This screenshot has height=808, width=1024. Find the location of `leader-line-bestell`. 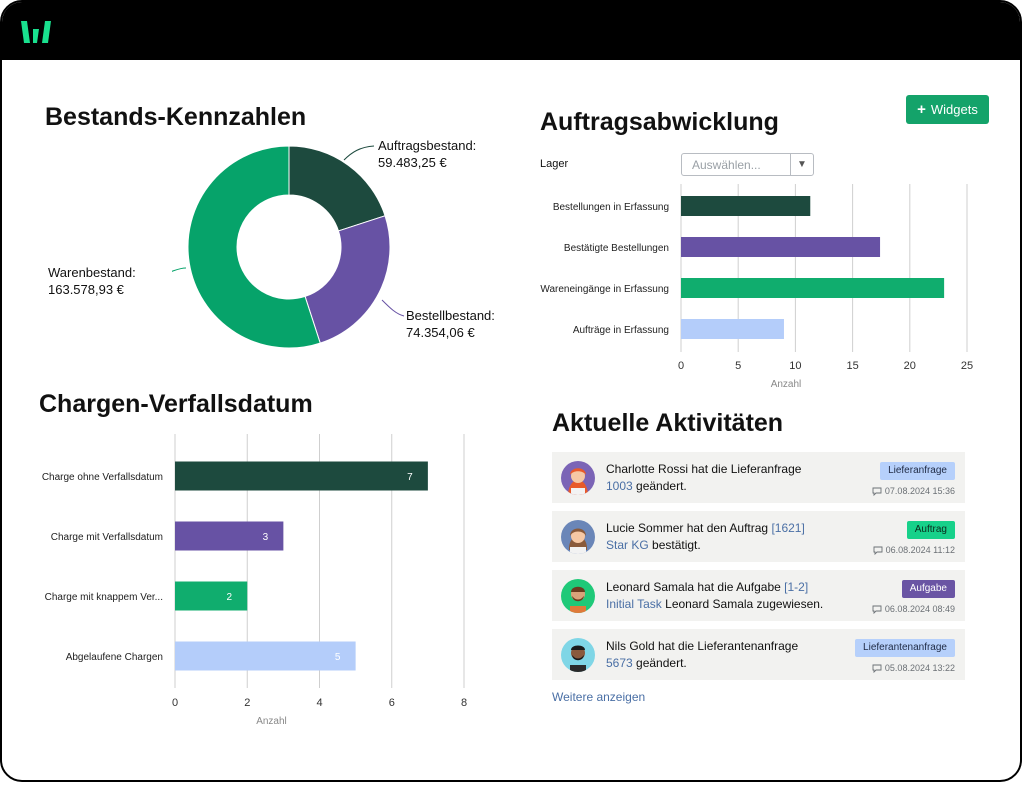

leader-line-bestell is located at coordinates (393, 308).